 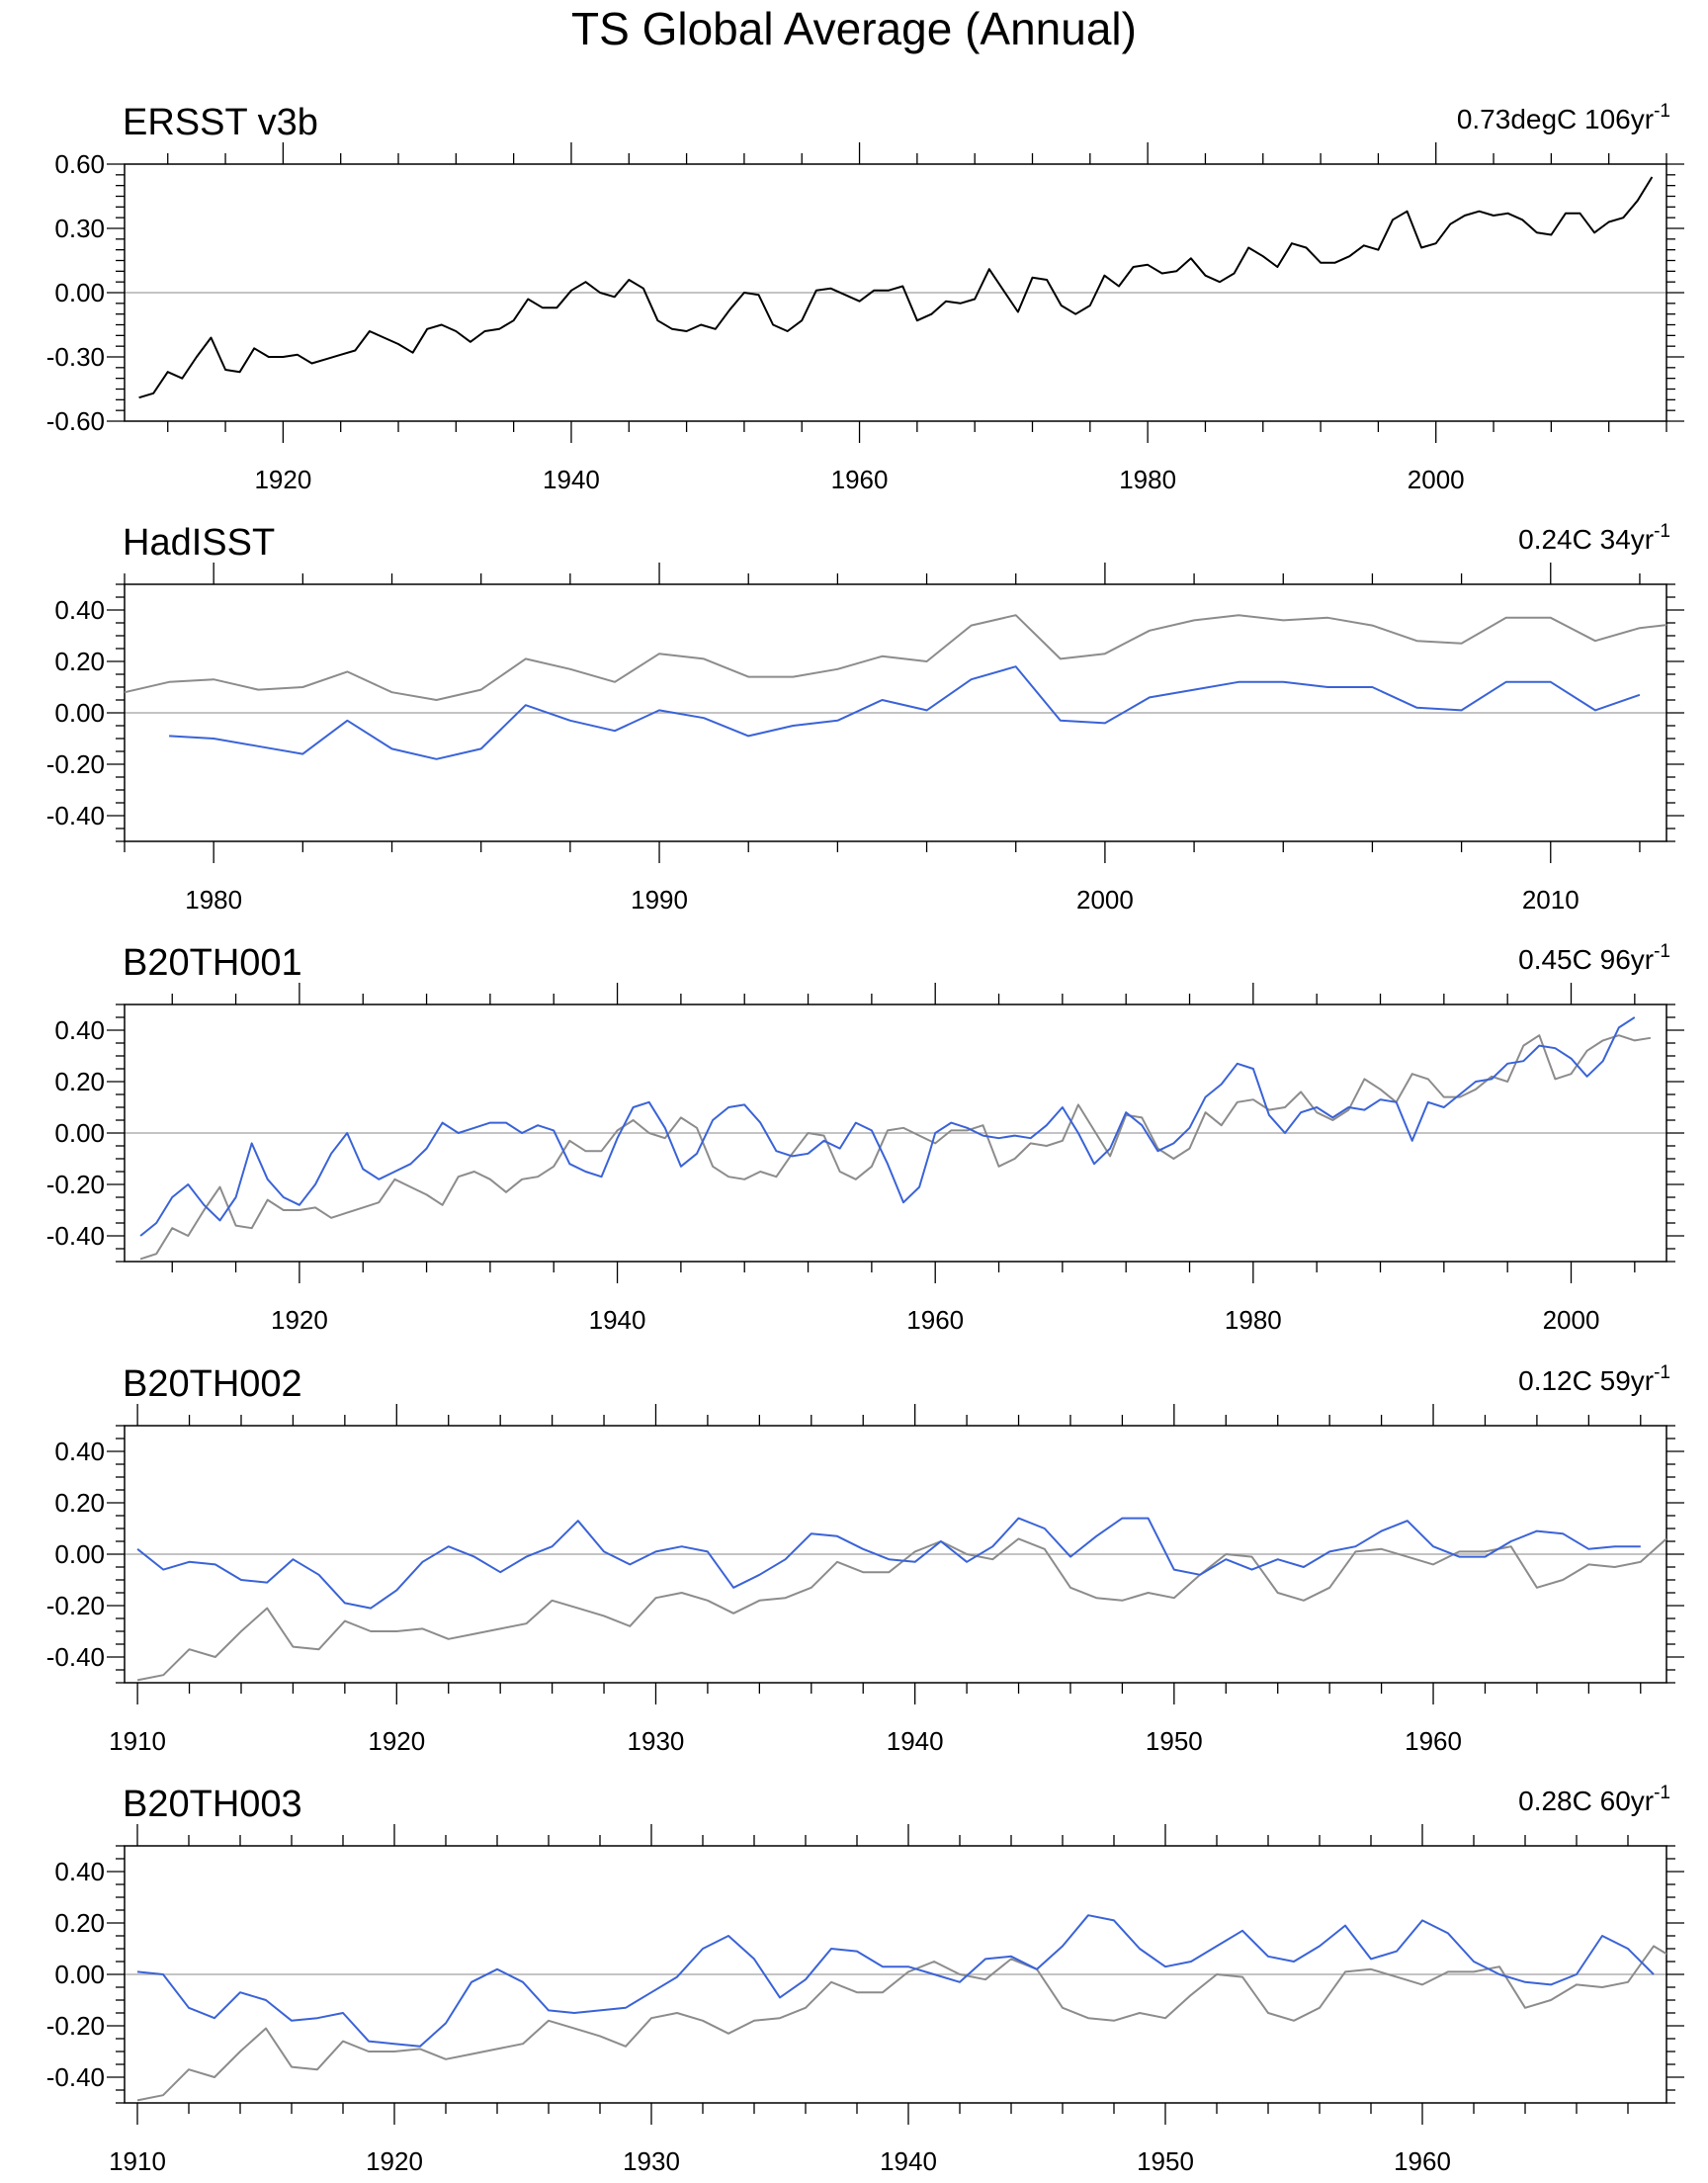 What do you see at coordinates (887, 1126) in the screenshot?
I see `series-line-b20th001` at bounding box center [887, 1126].